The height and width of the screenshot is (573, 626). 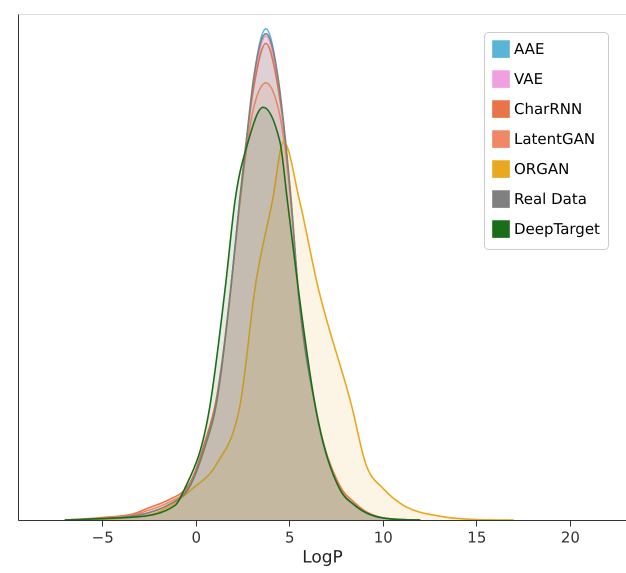 I want to click on legend-label: CharRNN, so click(x=548, y=109).